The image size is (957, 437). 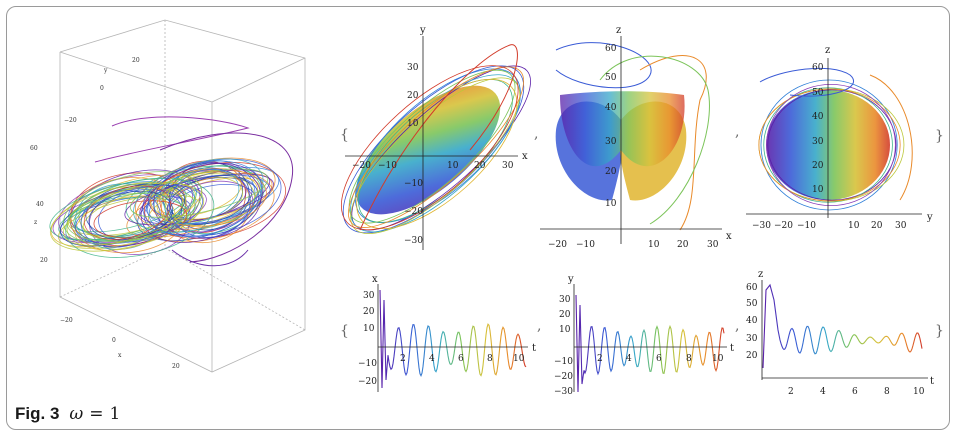 What do you see at coordinates (120, 355) in the screenshot?
I see `axis-label-x-3d: x` at bounding box center [120, 355].